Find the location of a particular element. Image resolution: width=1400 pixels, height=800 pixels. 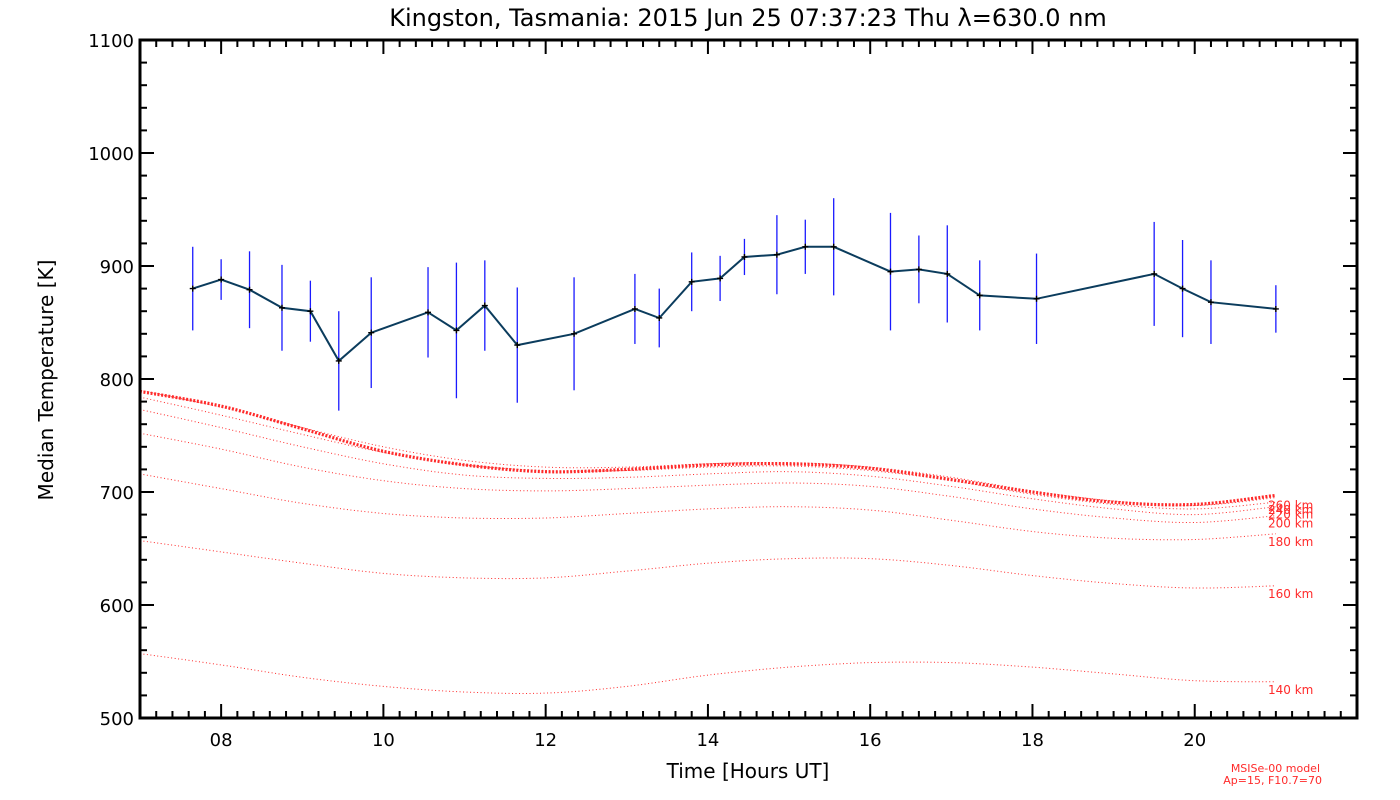

model-curve-220-km is located at coordinates (707, 462).